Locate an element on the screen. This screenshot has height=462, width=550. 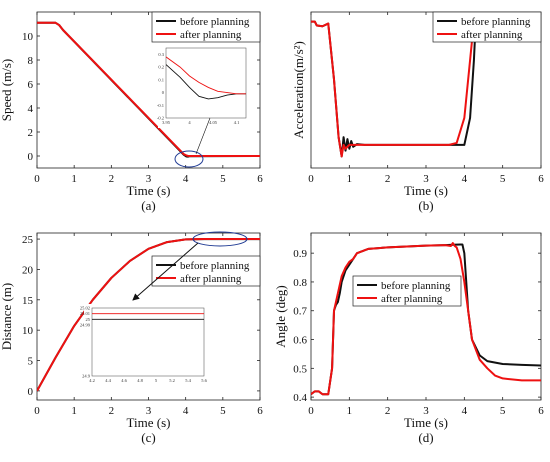
inset-y-tick-label: -0.2 is located at coordinates (160, 118).